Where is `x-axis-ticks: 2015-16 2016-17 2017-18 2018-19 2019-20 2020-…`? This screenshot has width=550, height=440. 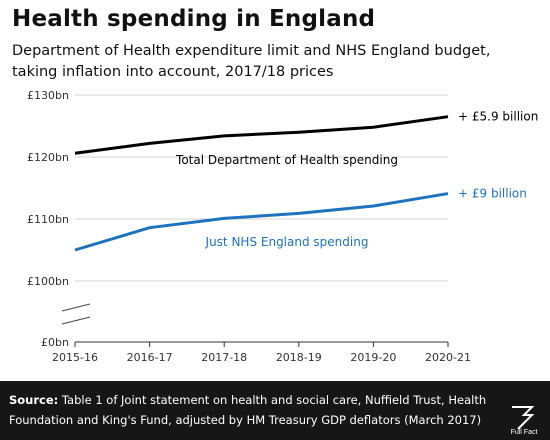 x-axis-ticks: 2015-16 2016-17 2017-18 2018-19 2019-20 2020-… is located at coordinates (261, 353).